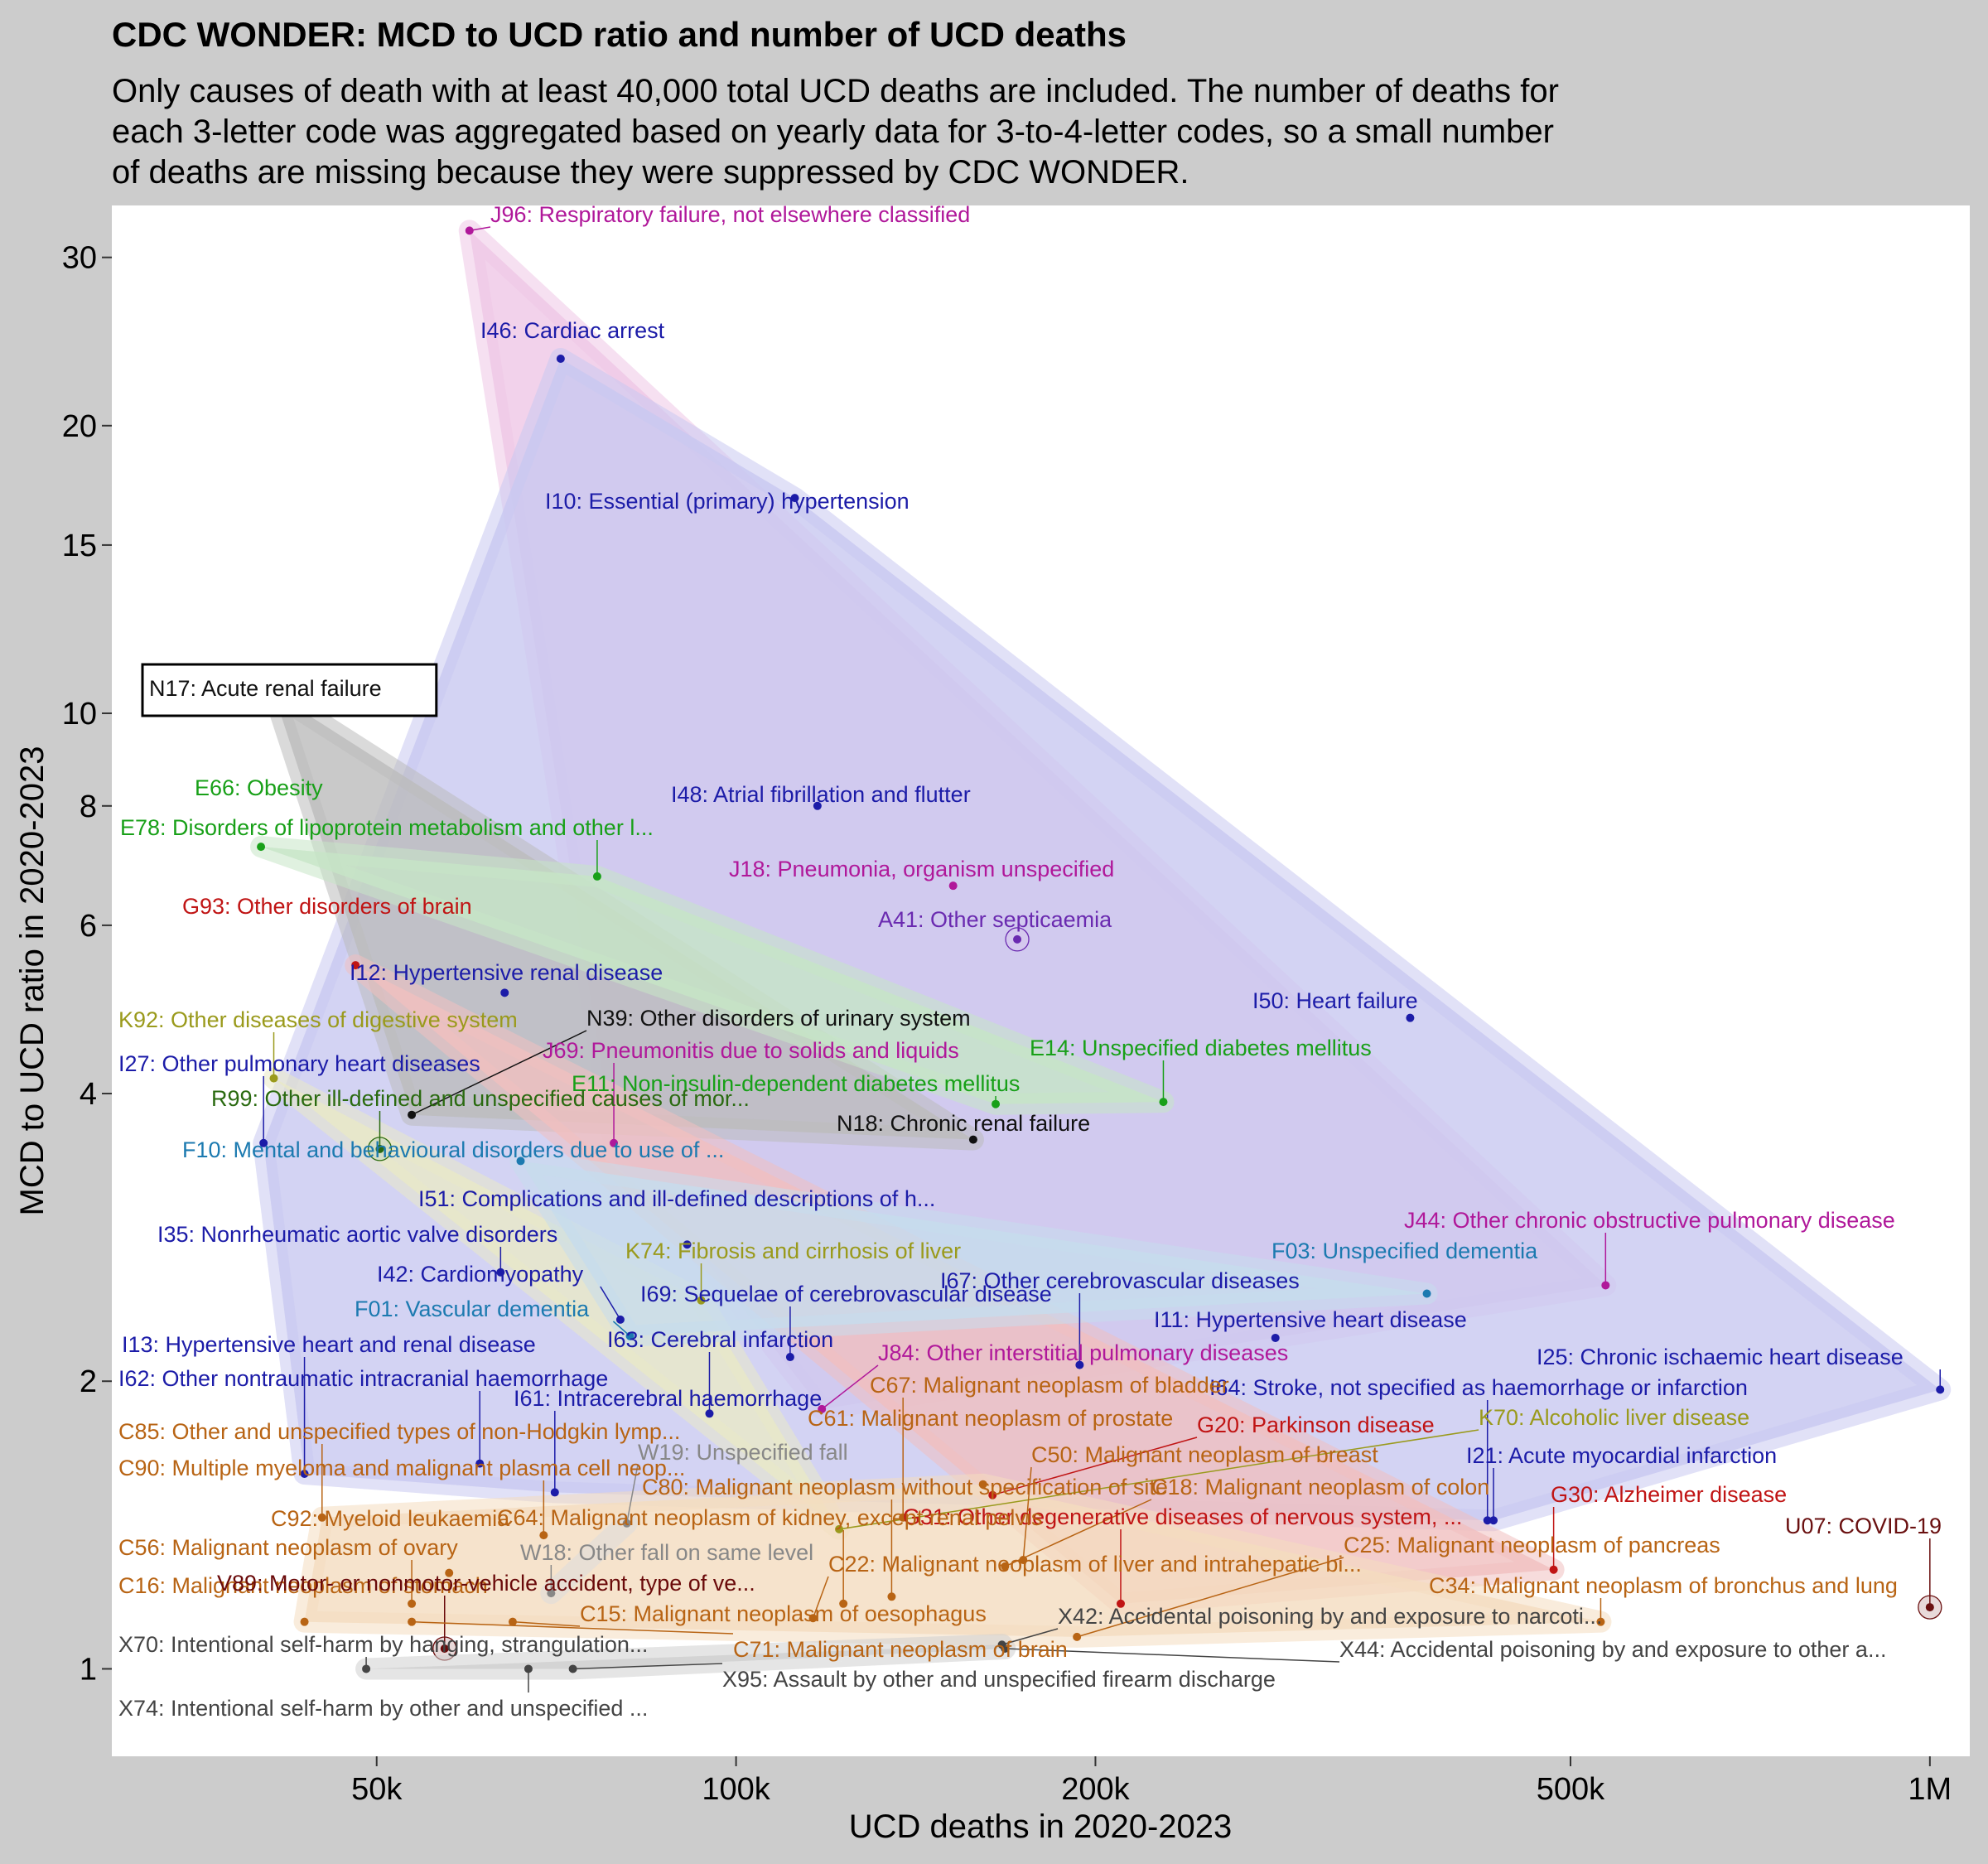 This screenshot has height=1864, width=1988. I want to click on point-label-g93: G93: Other disorders of brain, so click(327, 907).